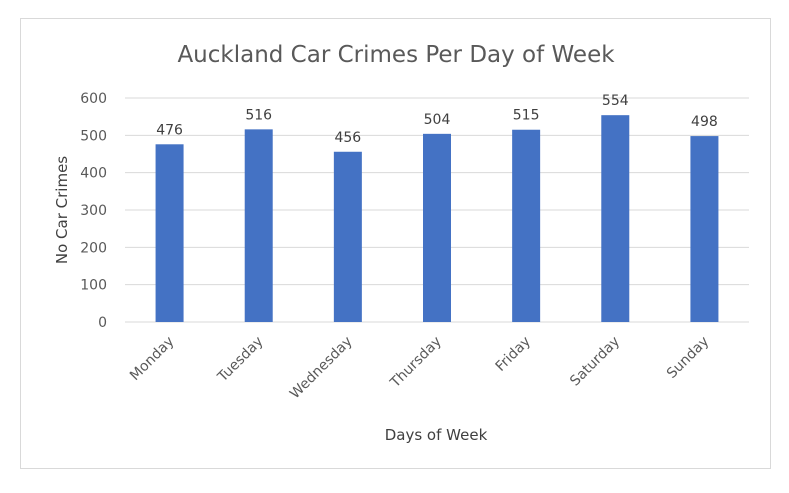 This screenshot has height=493, width=789. I want to click on y-tick-label: 300, so click(93, 211).